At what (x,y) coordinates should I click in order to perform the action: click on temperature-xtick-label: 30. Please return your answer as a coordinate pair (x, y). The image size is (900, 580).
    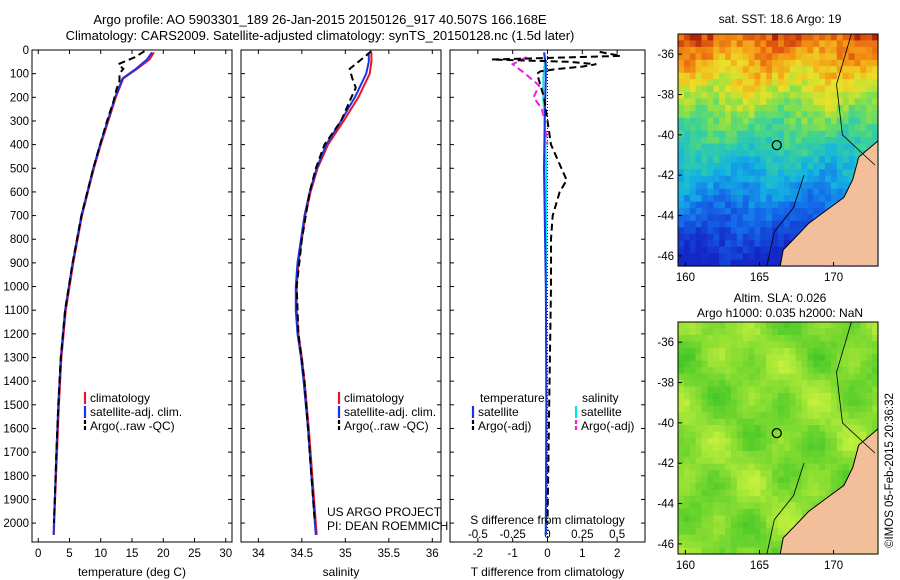
    Looking at the image, I should click on (225, 554).